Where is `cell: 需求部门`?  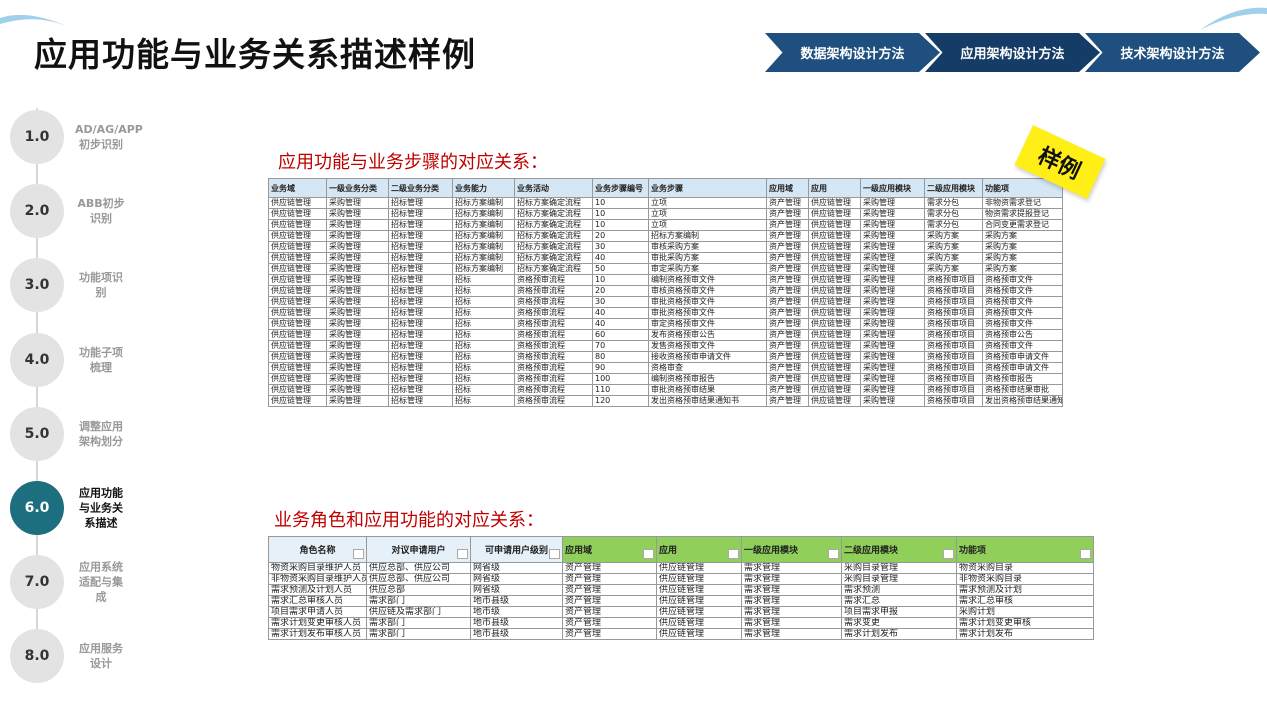
cell: 需求部门 is located at coordinates (418, 634).